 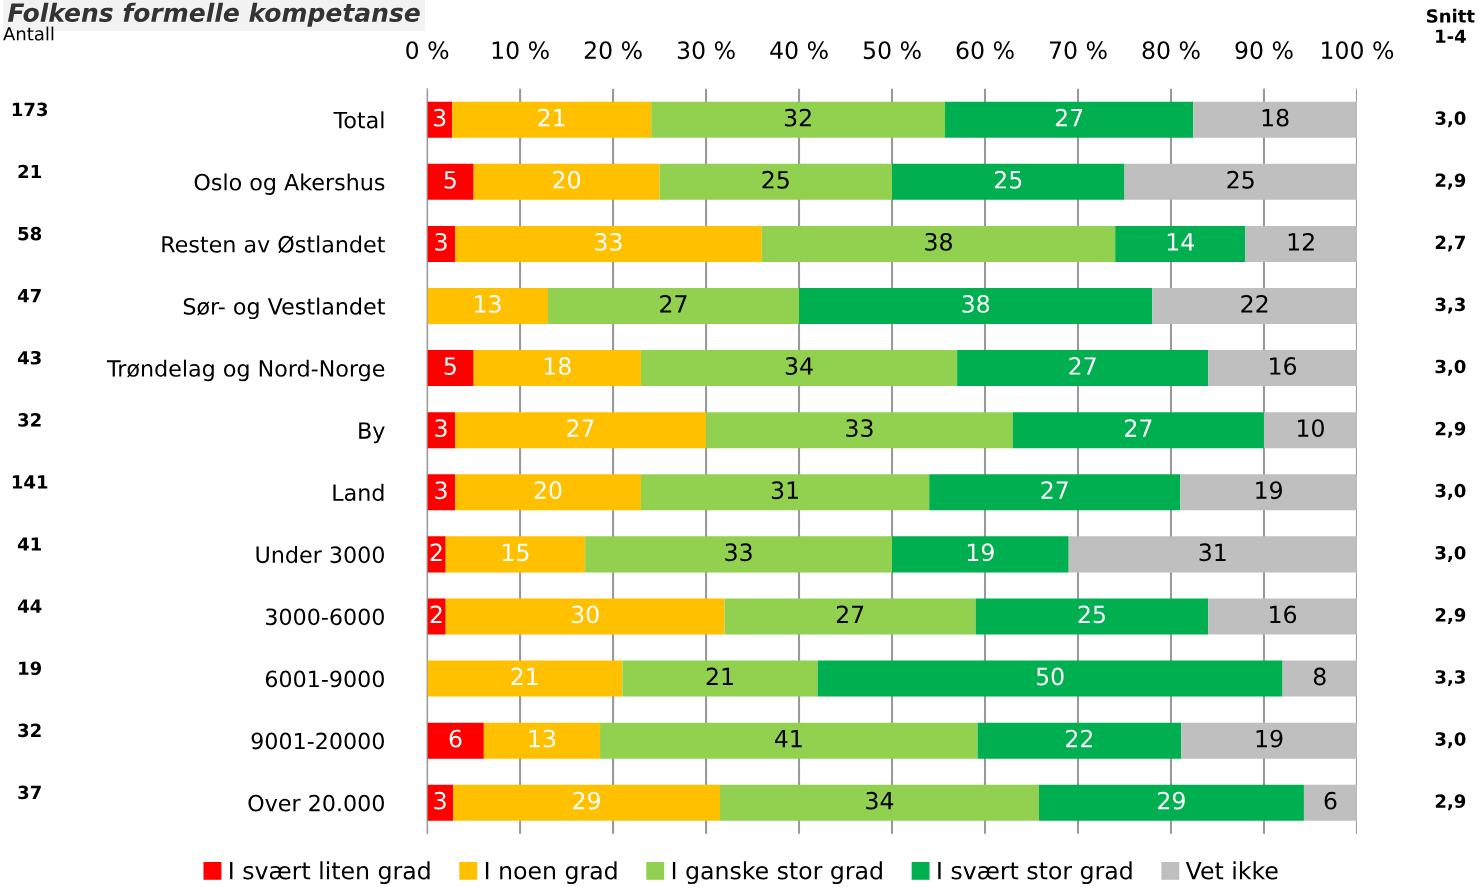 What do you see at coordinates (245, 370) in the screenshot?
I see `y-tick-label: Trøndelag og Nord-Norge` at bounding box center [245, 370].